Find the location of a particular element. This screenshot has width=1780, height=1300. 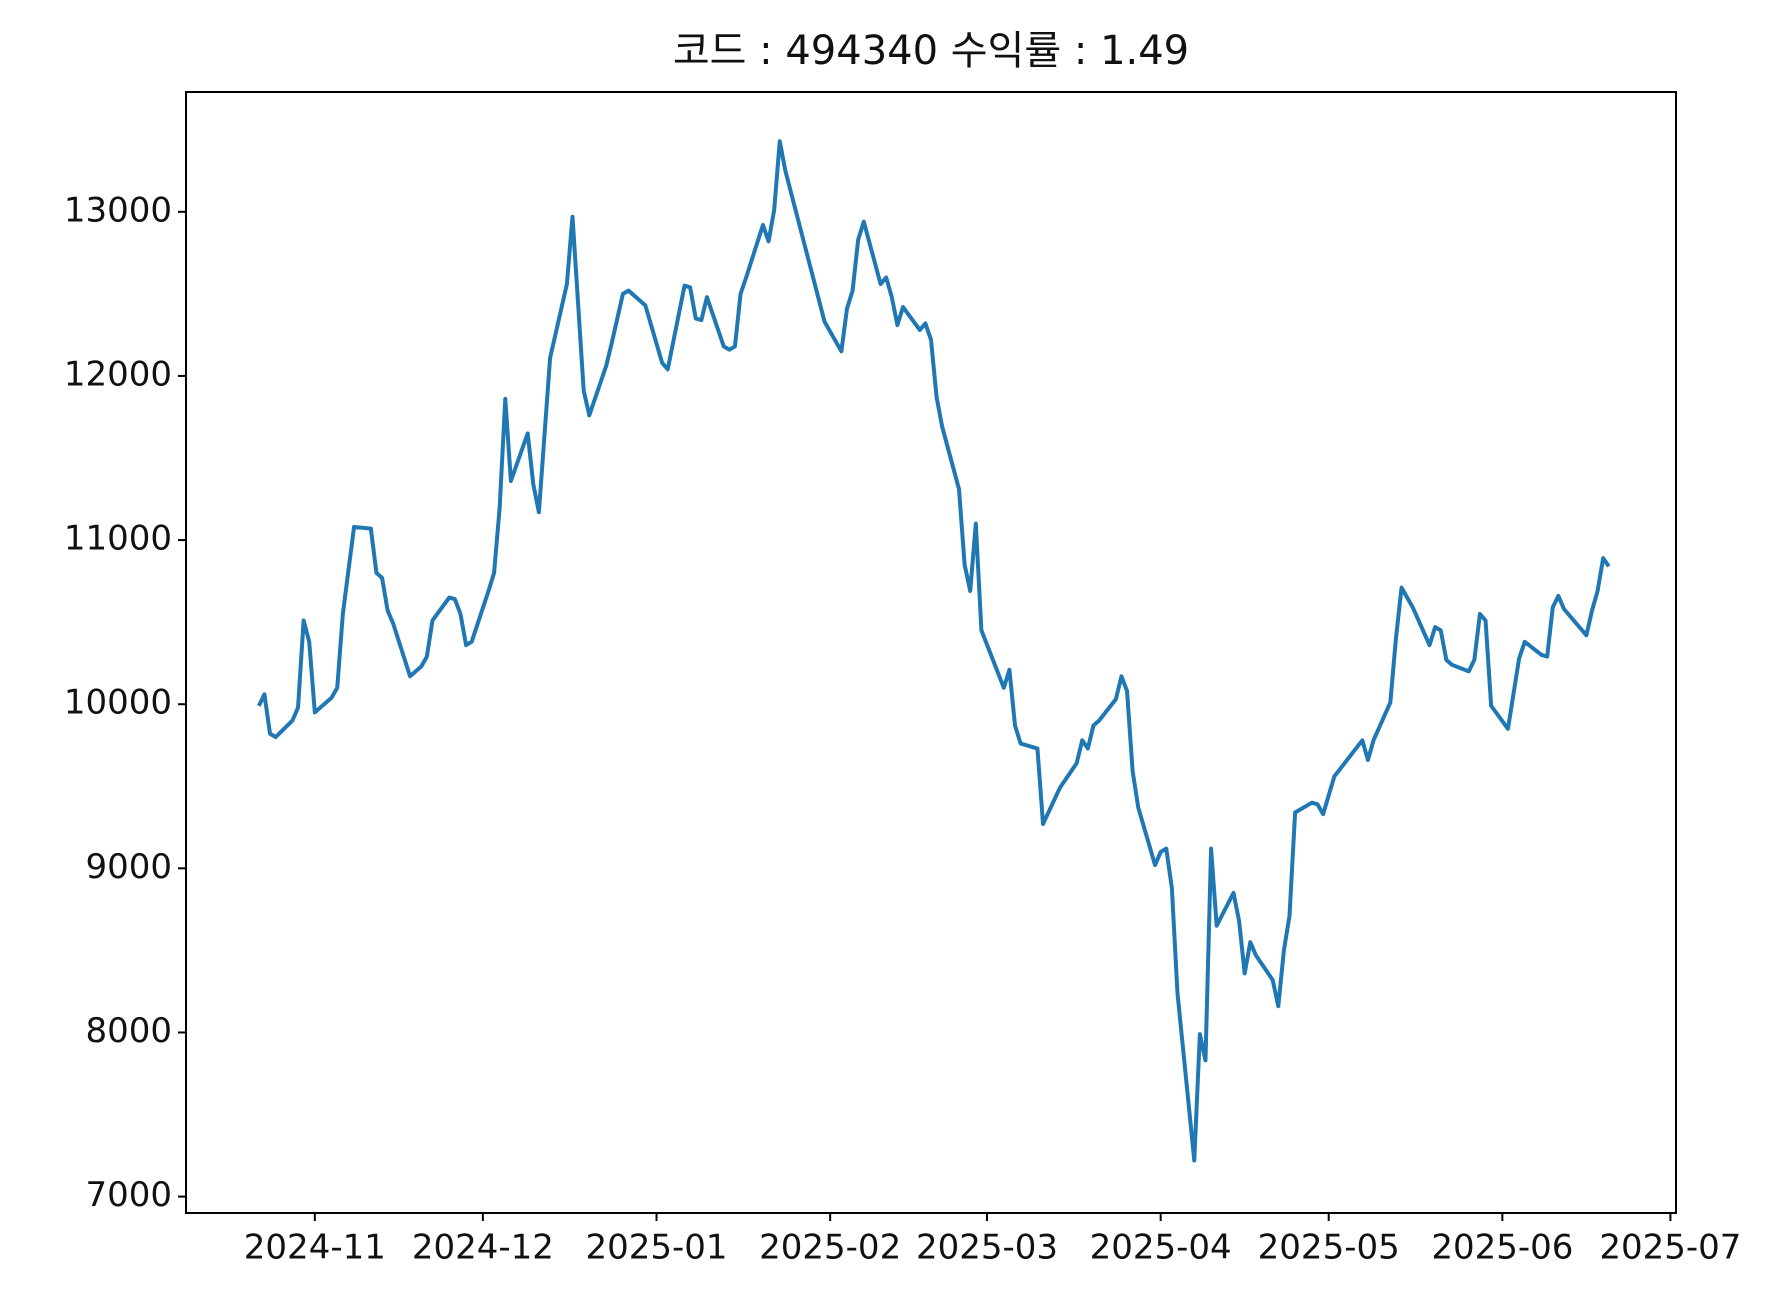

x-tick-label: 2025-04 is located at coordinates (1161, 1248).